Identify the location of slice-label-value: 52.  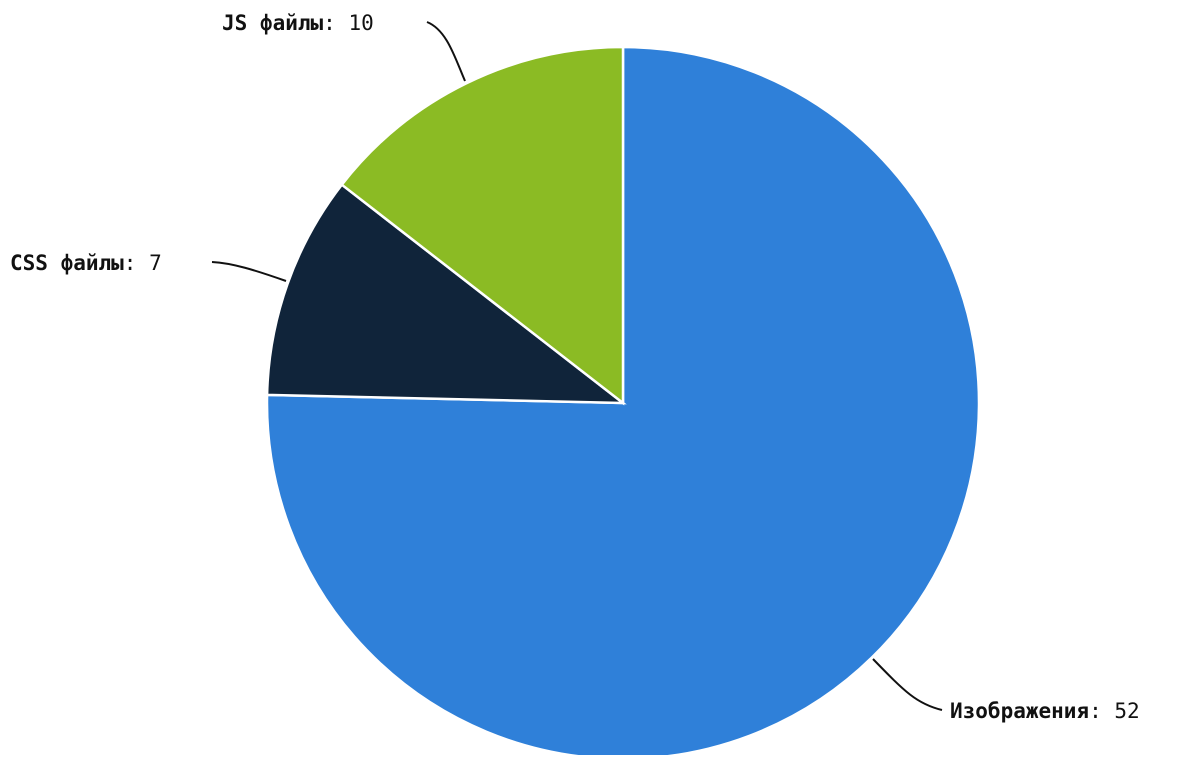
(1126, 711).